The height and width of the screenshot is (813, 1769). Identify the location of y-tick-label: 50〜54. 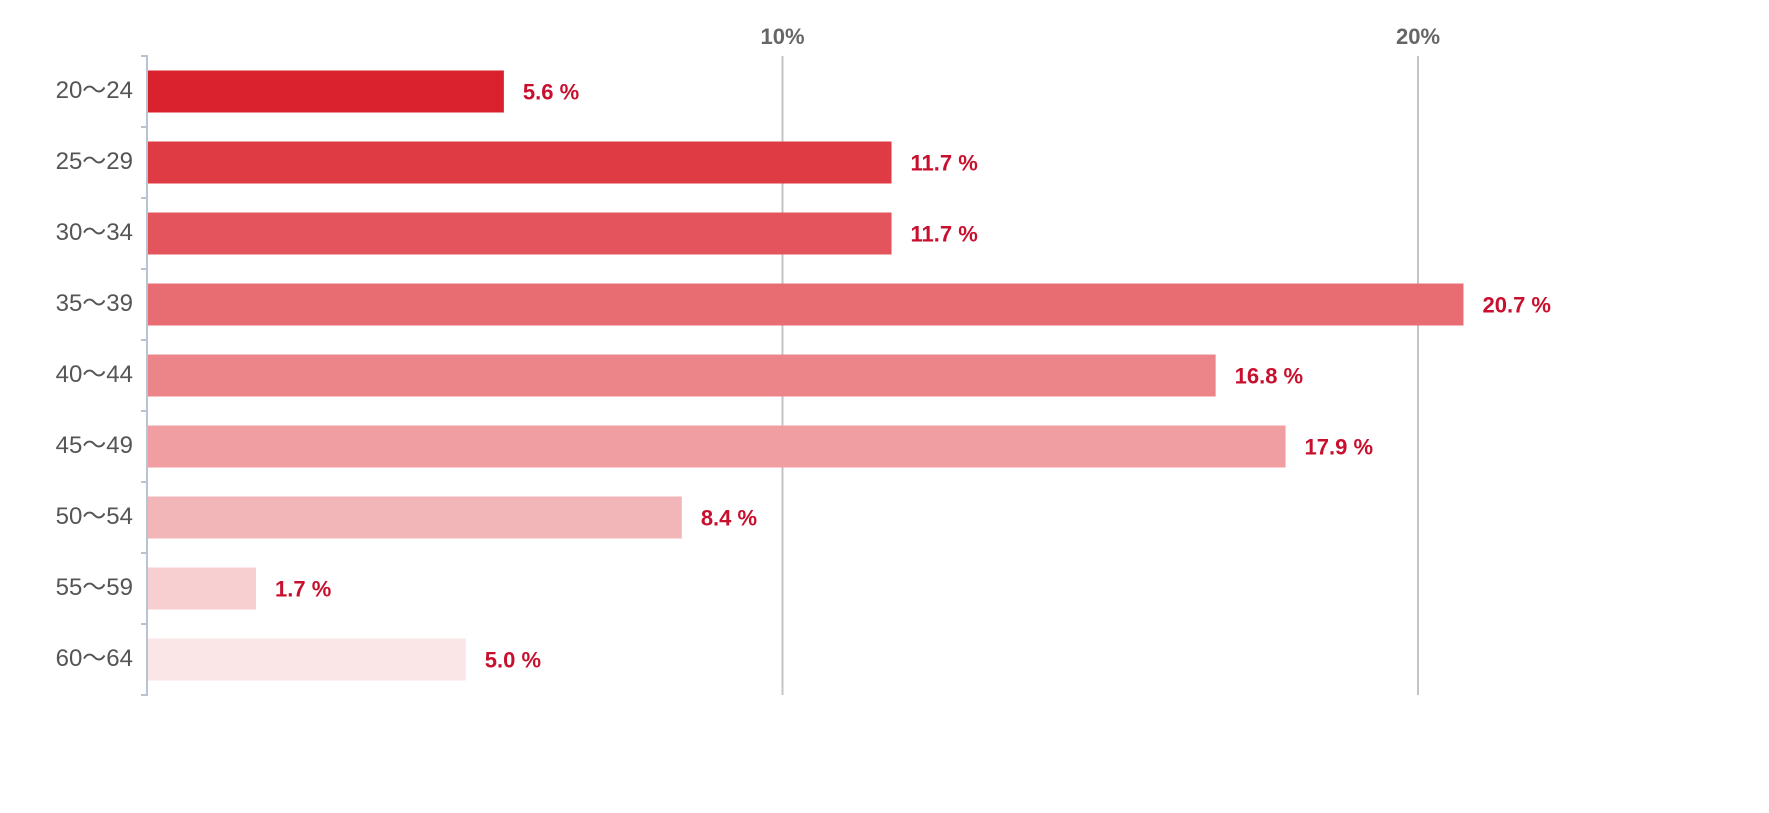
(94, 516).